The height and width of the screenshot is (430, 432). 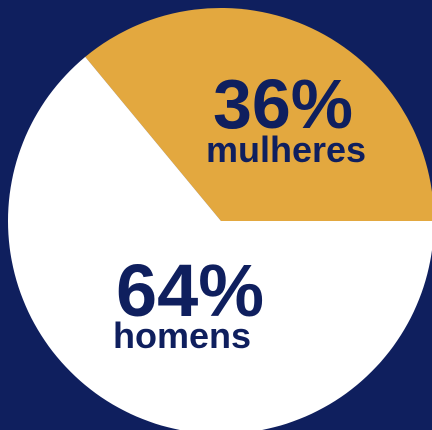 I want to click on category-label: homens, so click(x=182, y=335).